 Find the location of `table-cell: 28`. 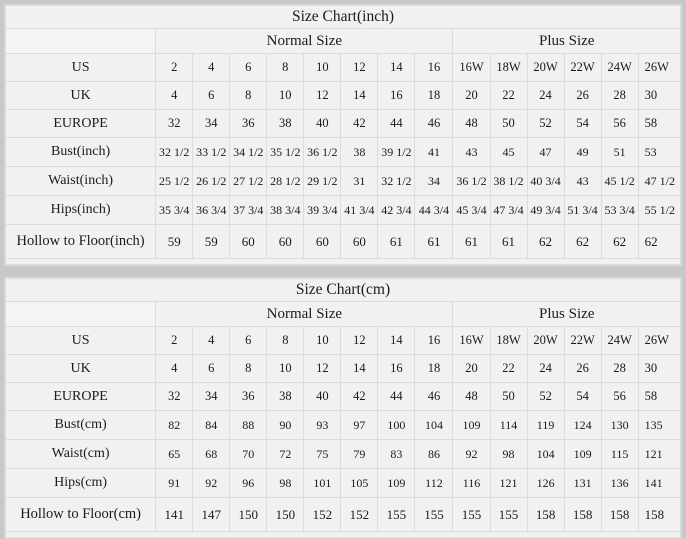

table-cell: 28 is located at coordinates (619, 368).